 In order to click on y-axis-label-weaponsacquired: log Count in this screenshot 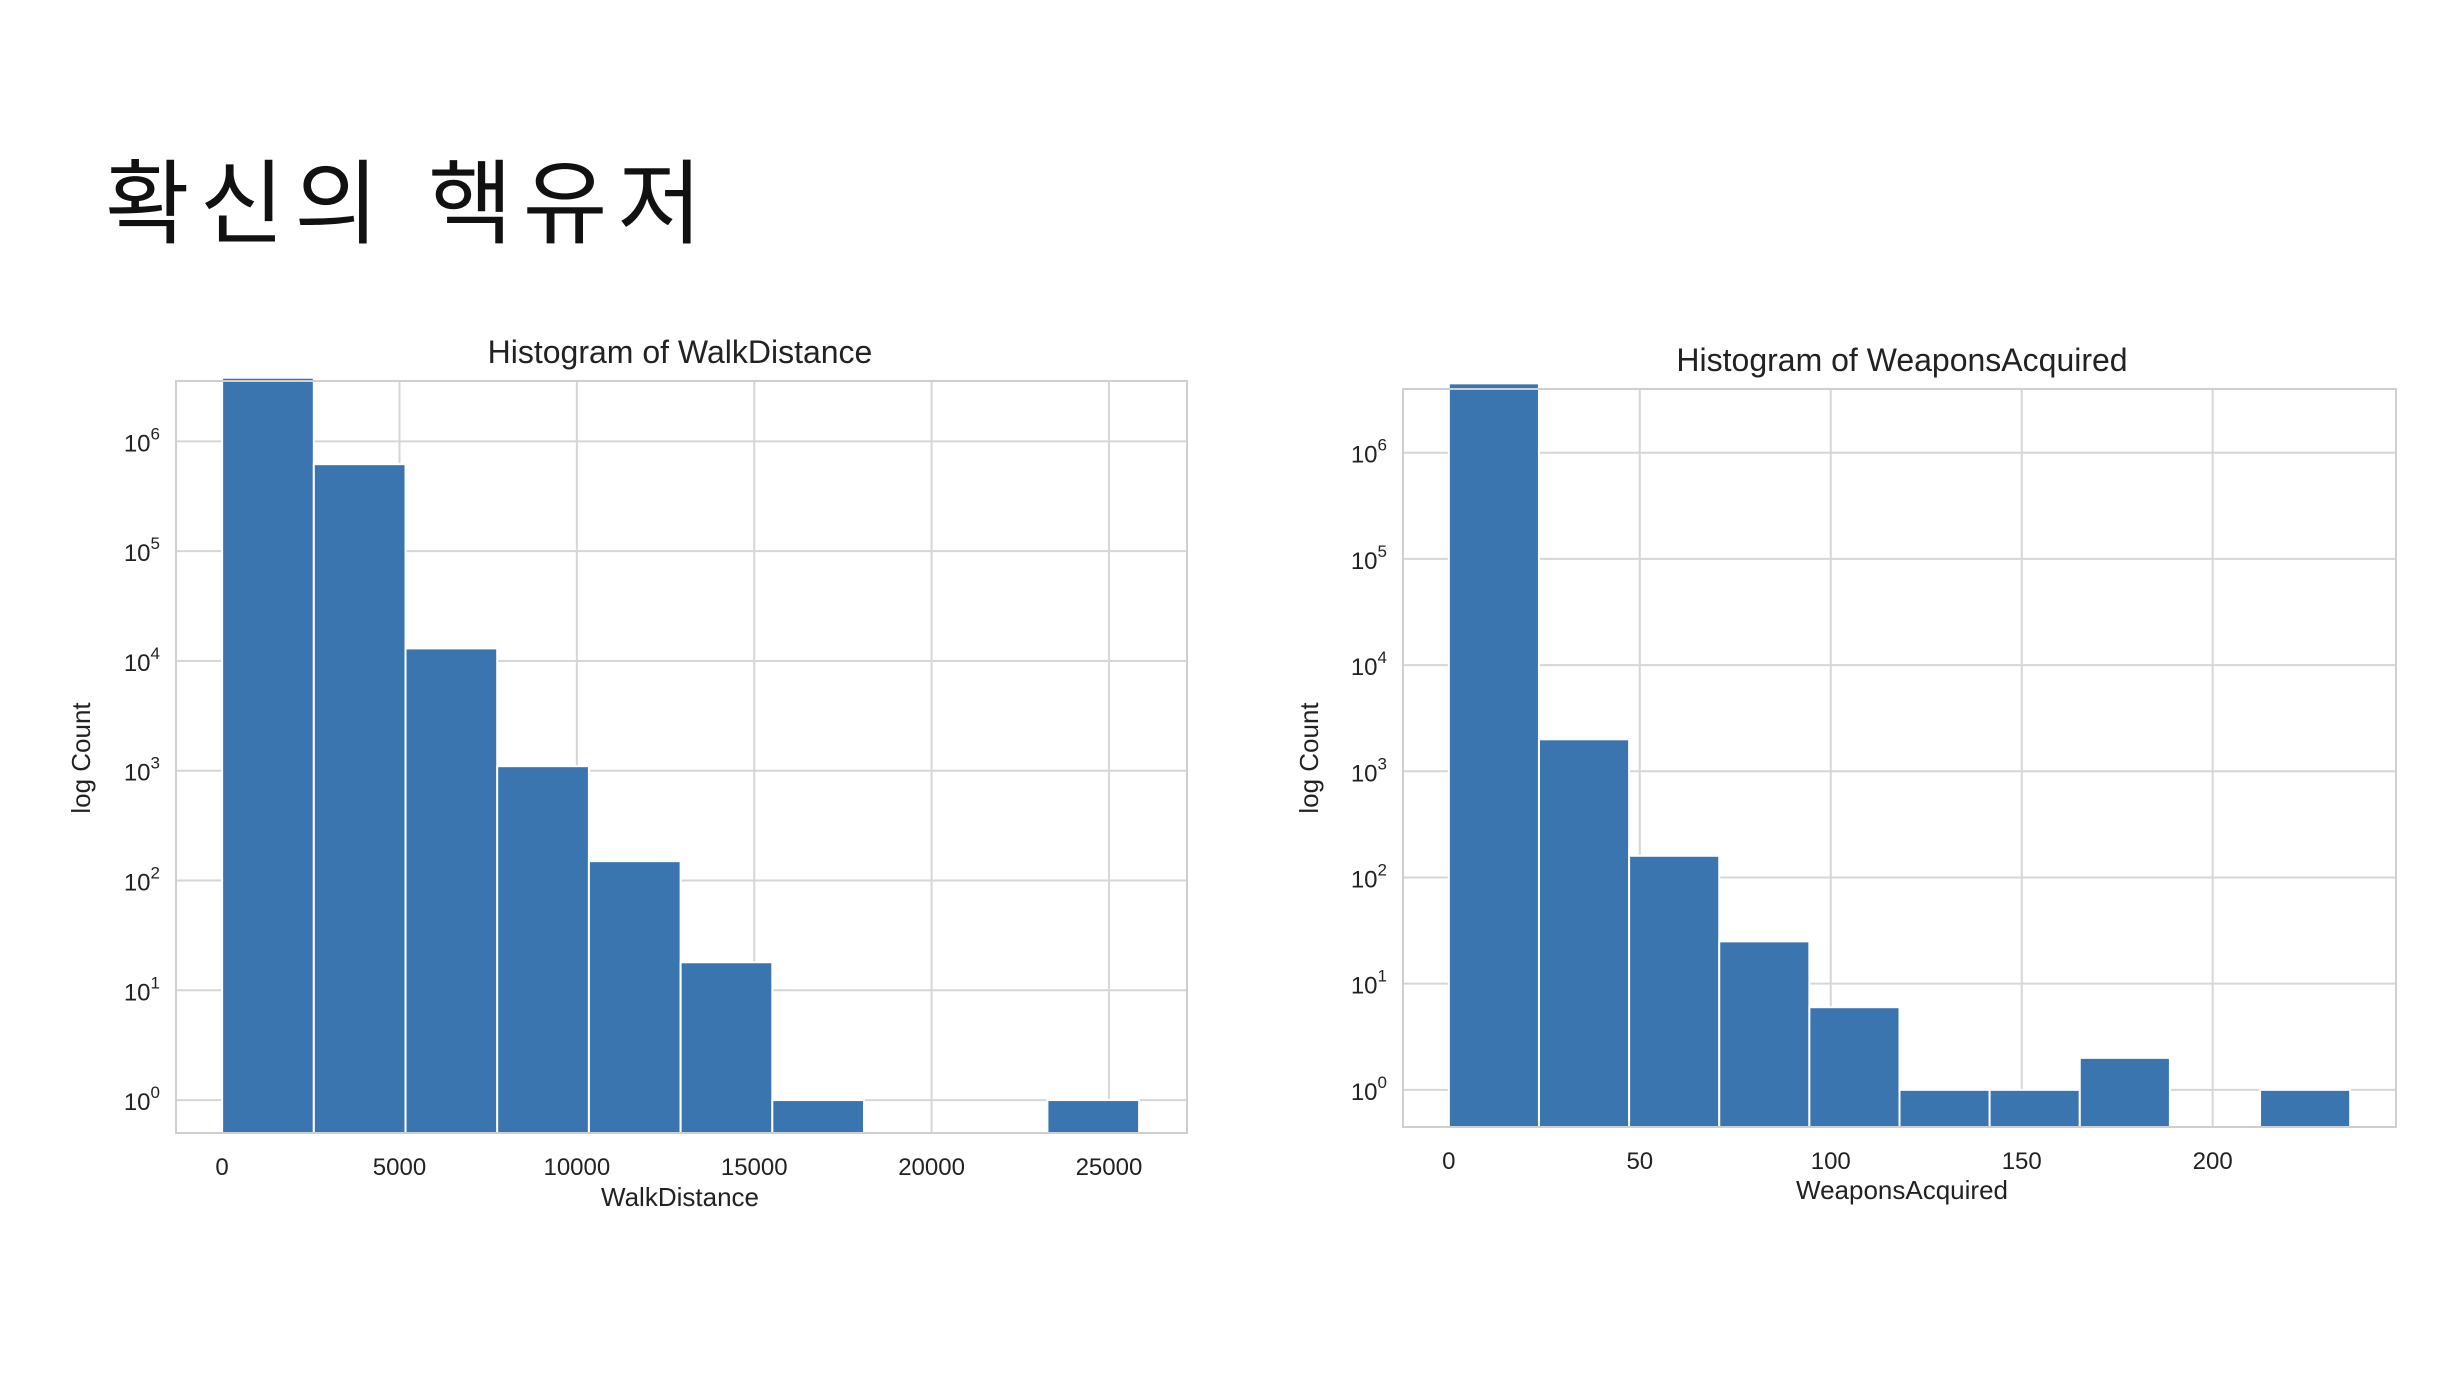, I will do `click(1309, 758)`.